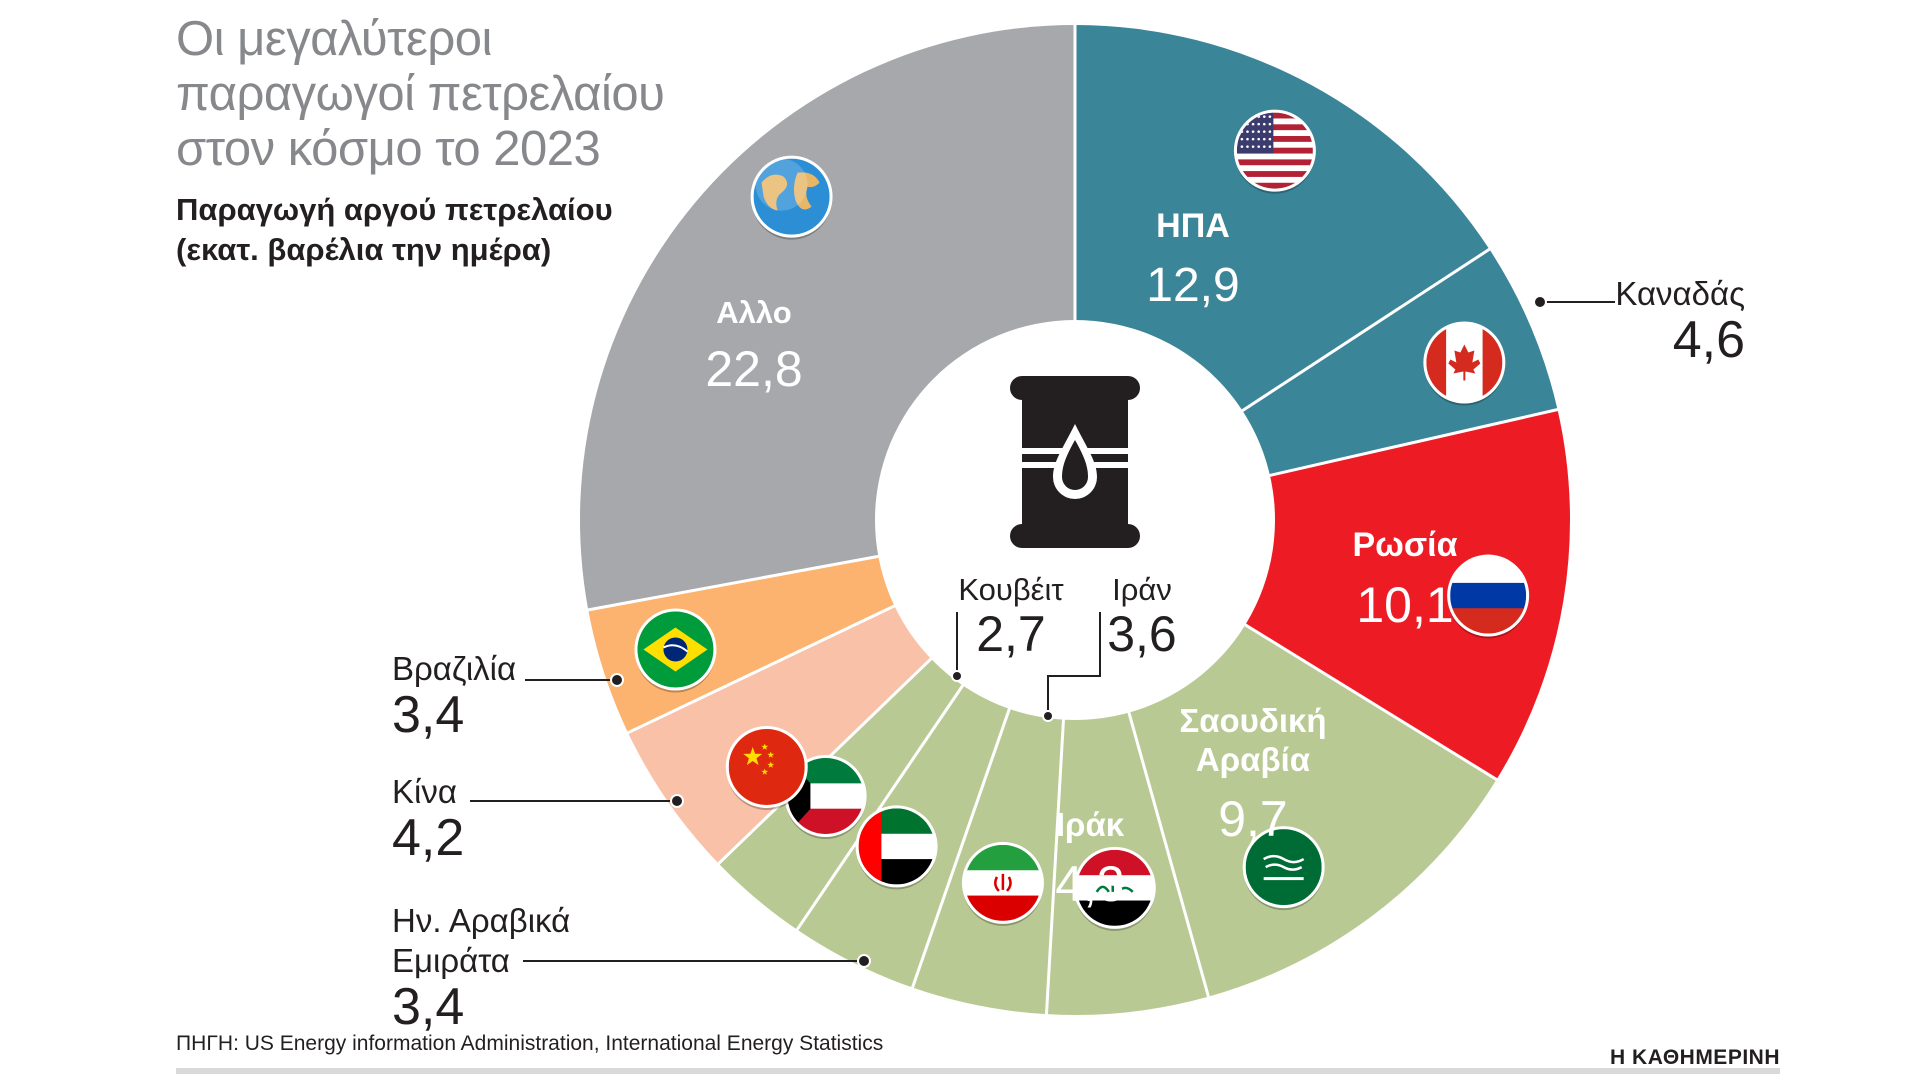 This screenshot has width=1920, height=1080. Describe the element at coordinates (428, 1007) in the screenshot. I see `label-uae-value: 3,4` at that location.